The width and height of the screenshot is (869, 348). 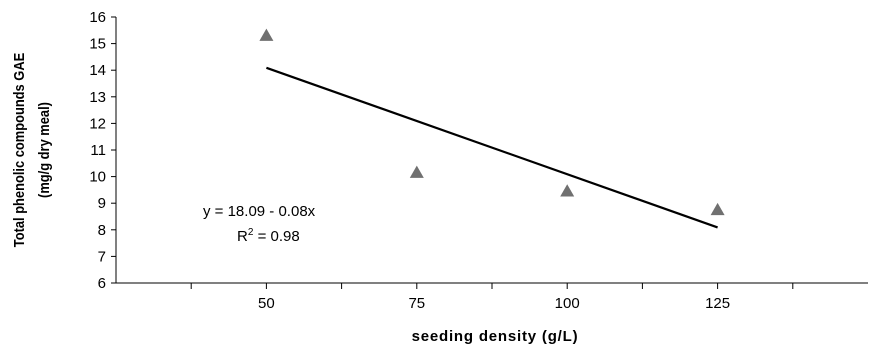 I want to click on x-tick-label: 125, so click(x=717, y=303).